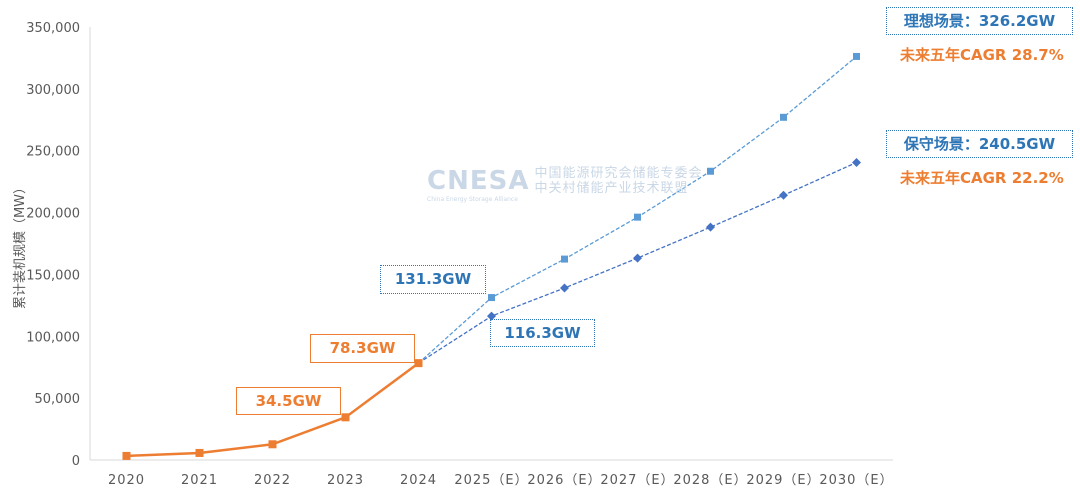 Image resolution: width=1080 pixels, height=500 pixels. What do you see at coordinates (710, 480) in the screenshot?
I see `x-tick-label: 2028（E）` at bounding box center [710, 480].